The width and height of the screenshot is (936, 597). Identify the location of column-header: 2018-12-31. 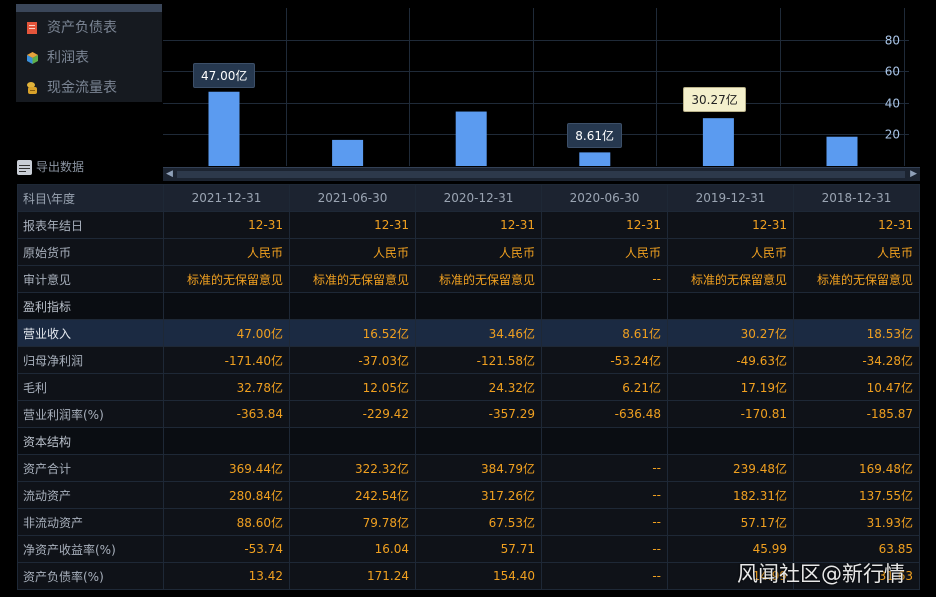
(856, 198).